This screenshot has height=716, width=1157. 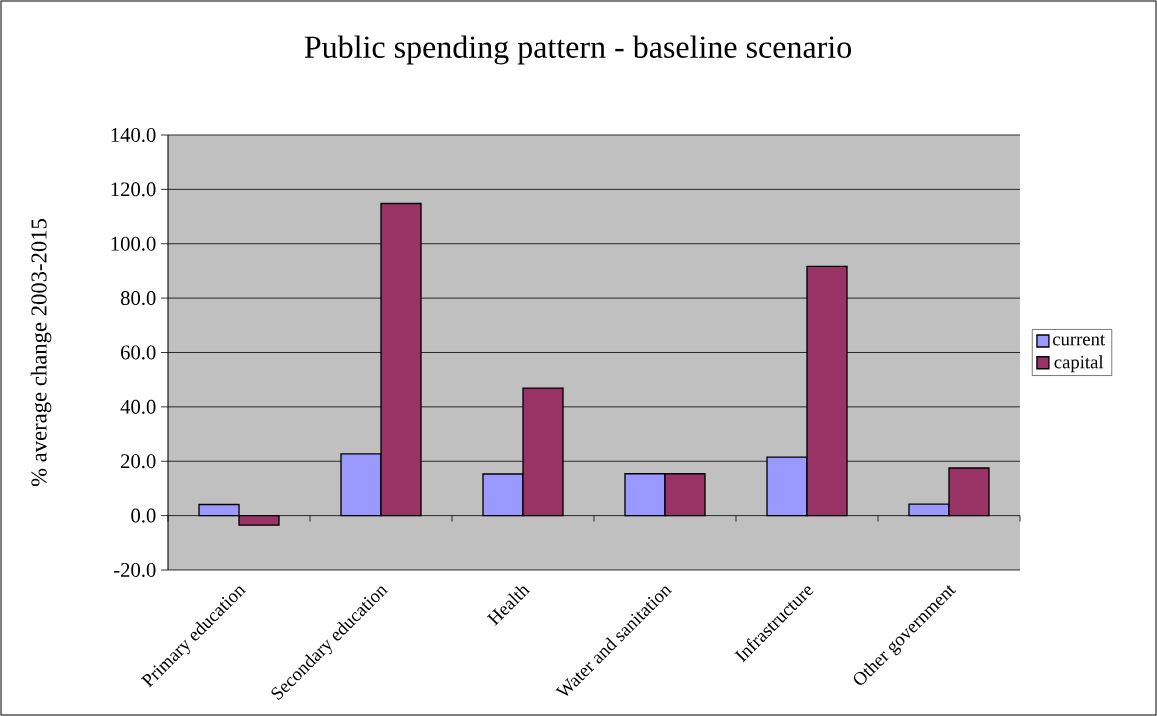 I want to click on legend-label: capital, so click(x=1079, y=364).